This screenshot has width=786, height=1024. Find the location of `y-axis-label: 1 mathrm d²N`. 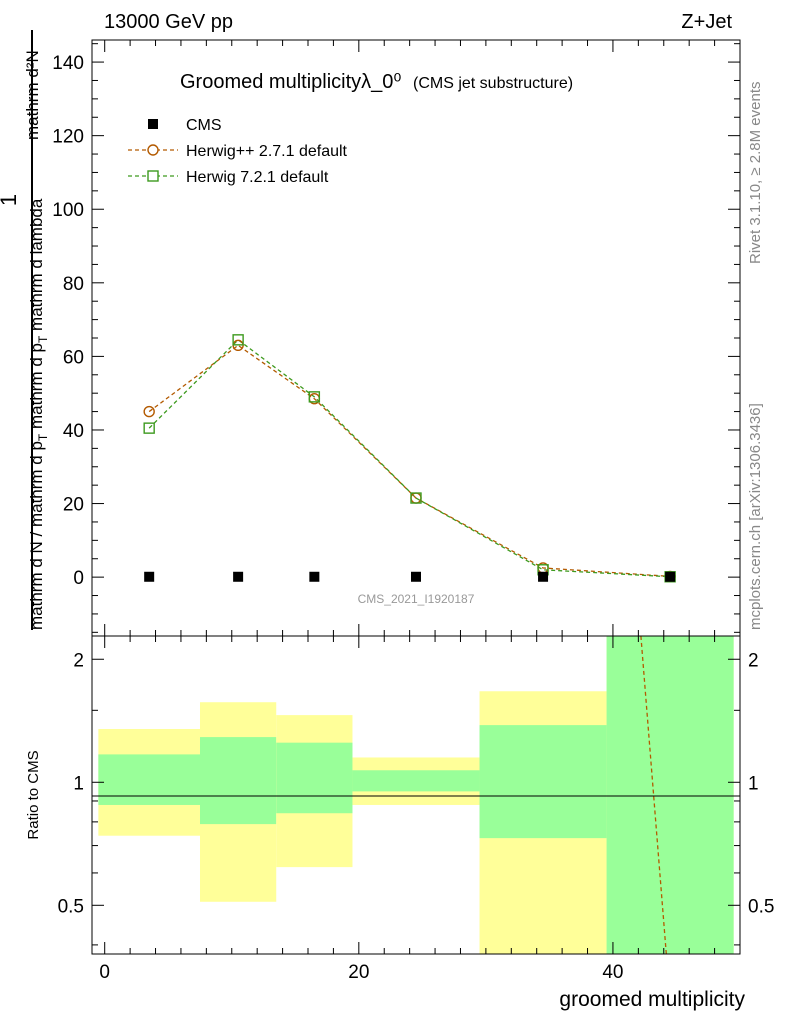

y-axis-label: 1 mathrm d²N is located at coordinates (21, 330).